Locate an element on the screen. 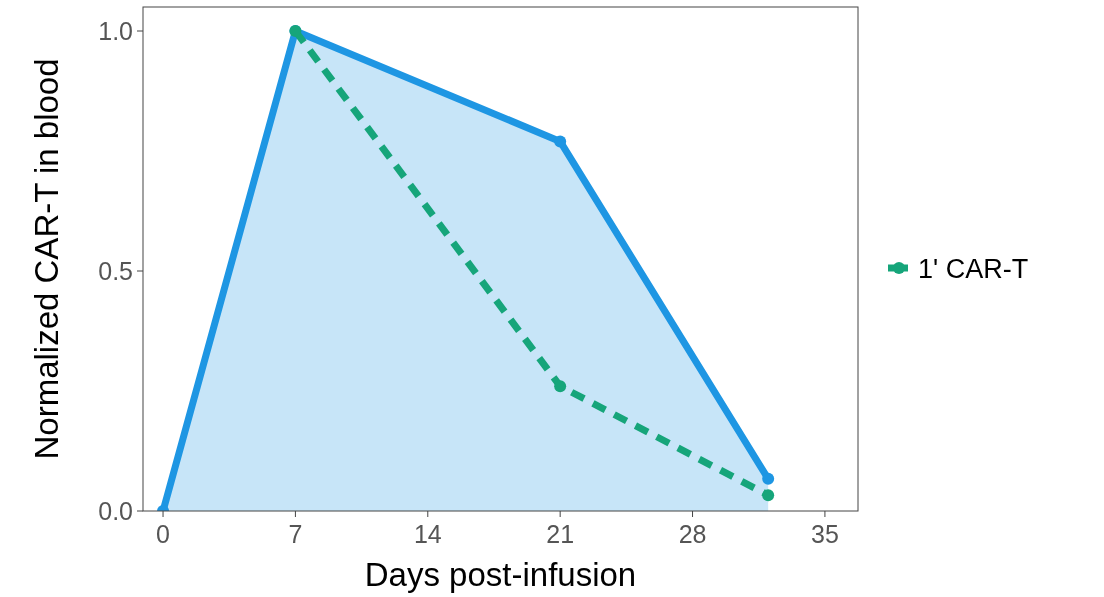 The image size is (1104, 597). x-tick-label: 7 is located at coordinates (295, 534).